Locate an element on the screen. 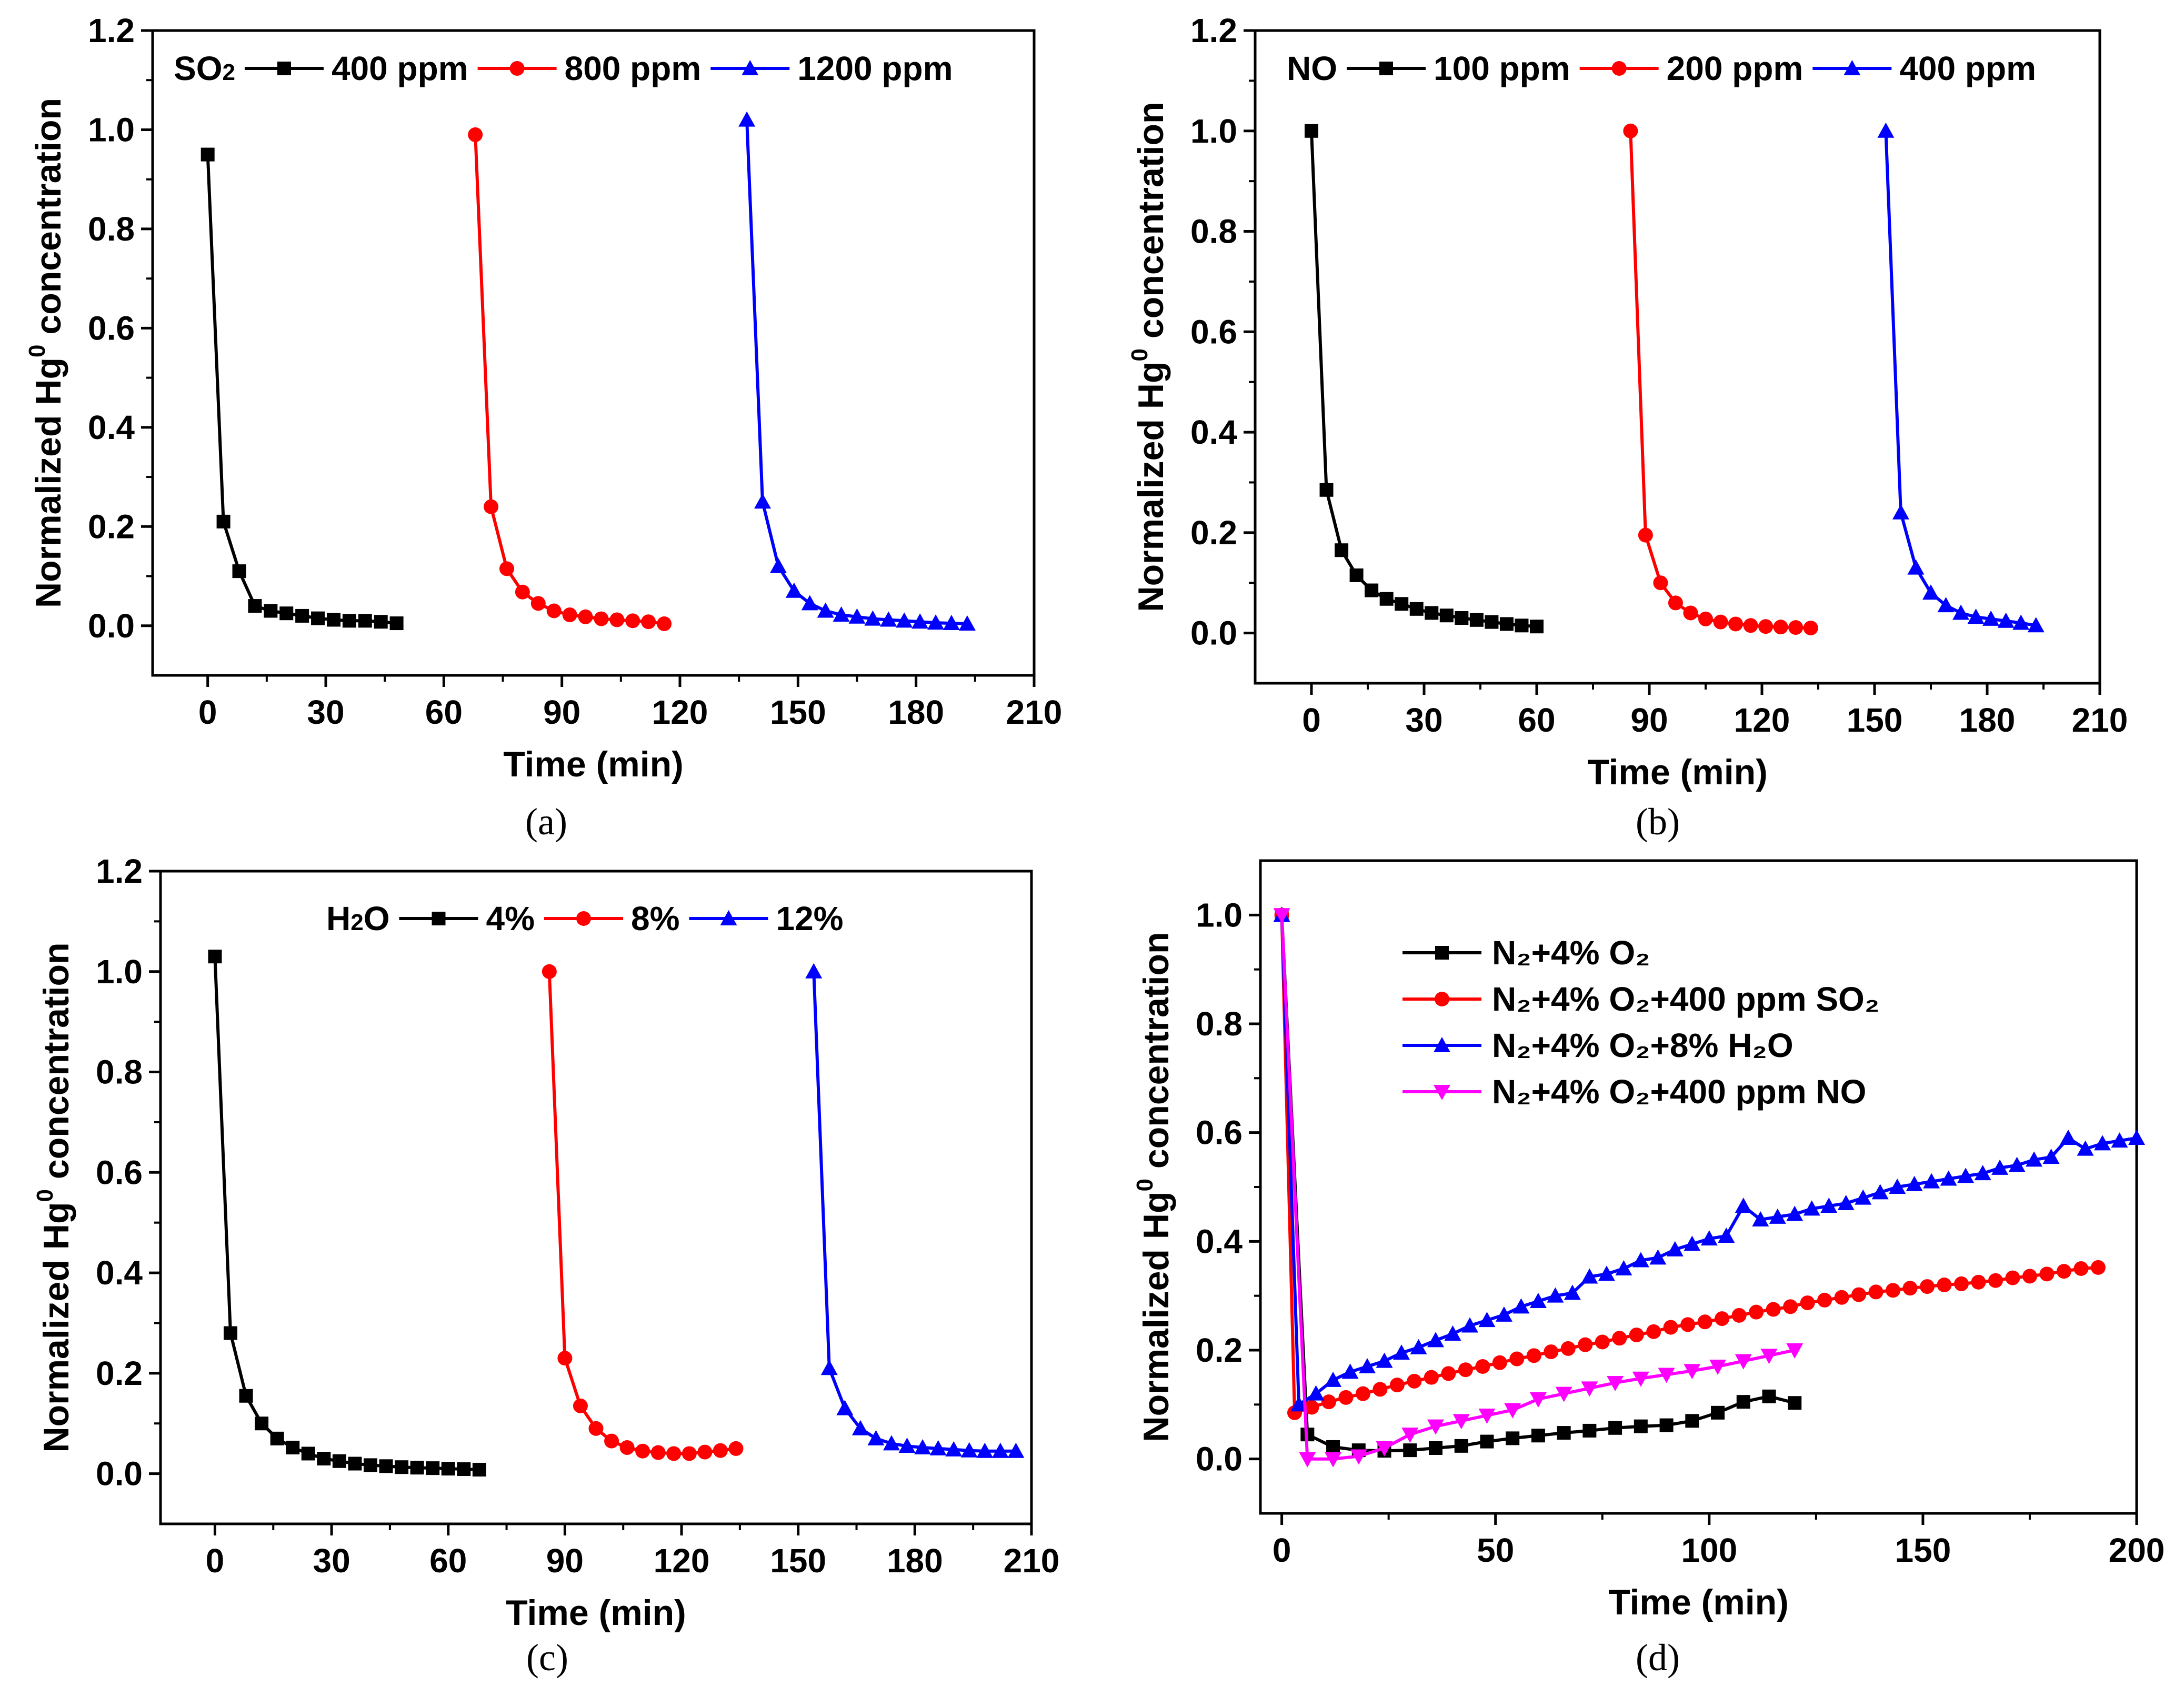 This screenshot has height=1686, width=2184. y-tick-label: 0.0 is located at coordinates (1213, 633).